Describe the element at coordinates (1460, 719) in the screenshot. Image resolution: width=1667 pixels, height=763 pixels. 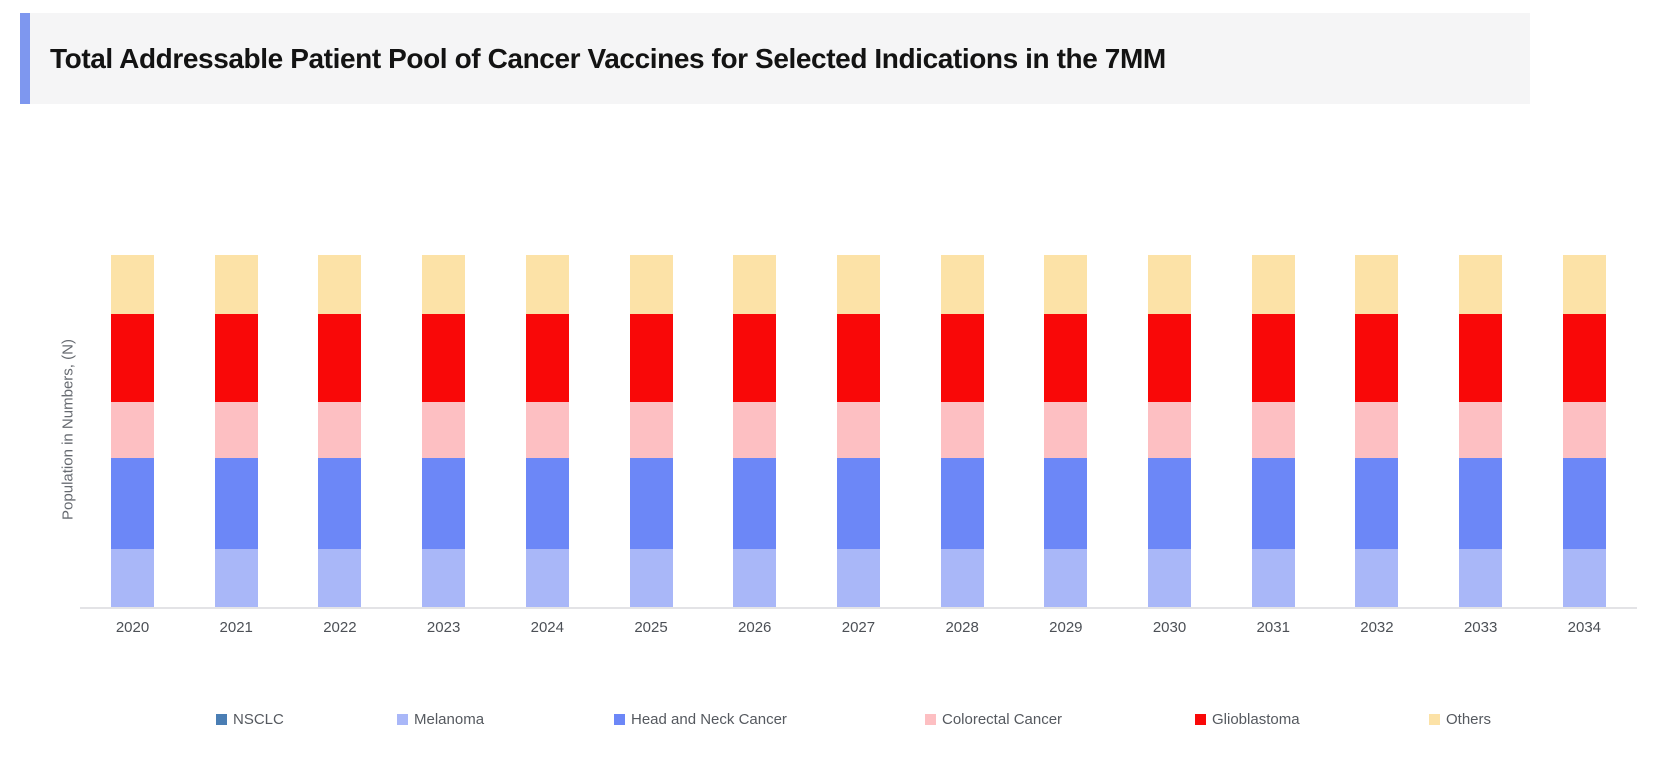
I see `legend-item-others: Others` at that location.